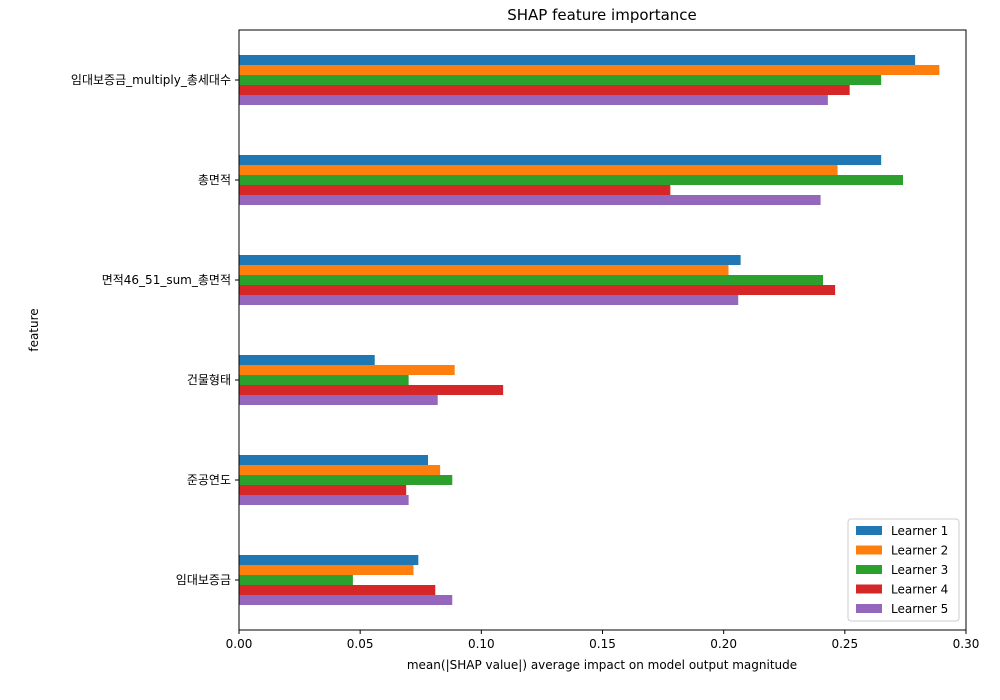 The width and height of the screenshot is (1000, 700). I want to click on legend-label: Learner 1, so click(919, 531).